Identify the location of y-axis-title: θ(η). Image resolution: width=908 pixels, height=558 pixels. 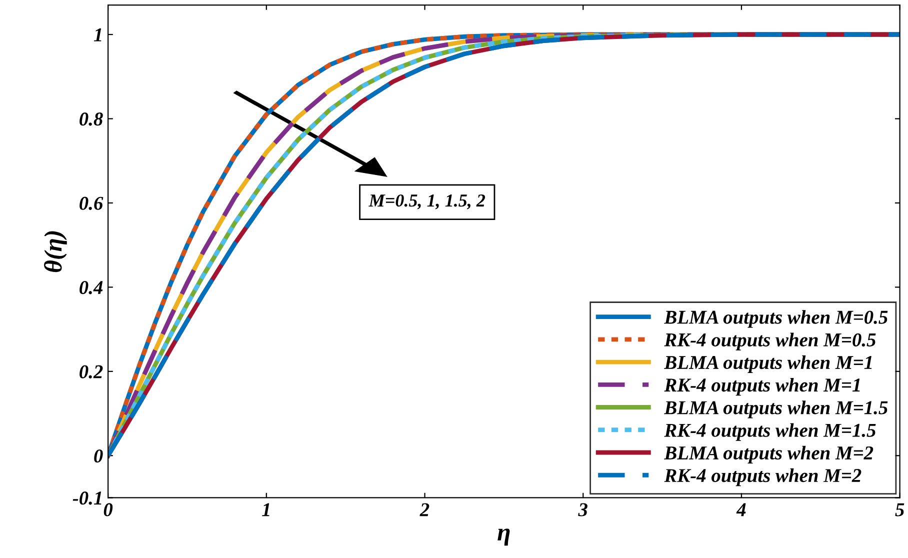
(55, 251).